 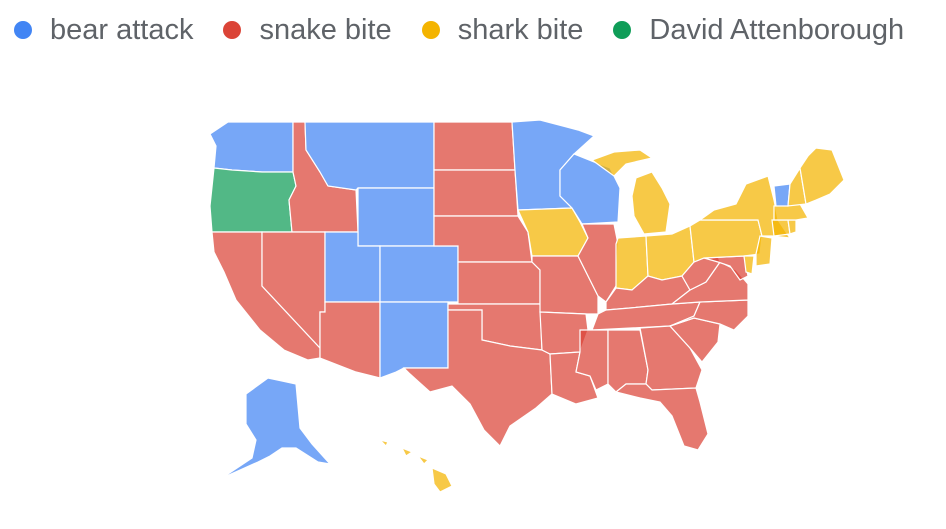 I want to click on legend-item-snake-bite: snake bite, so click(x=307, y=30).